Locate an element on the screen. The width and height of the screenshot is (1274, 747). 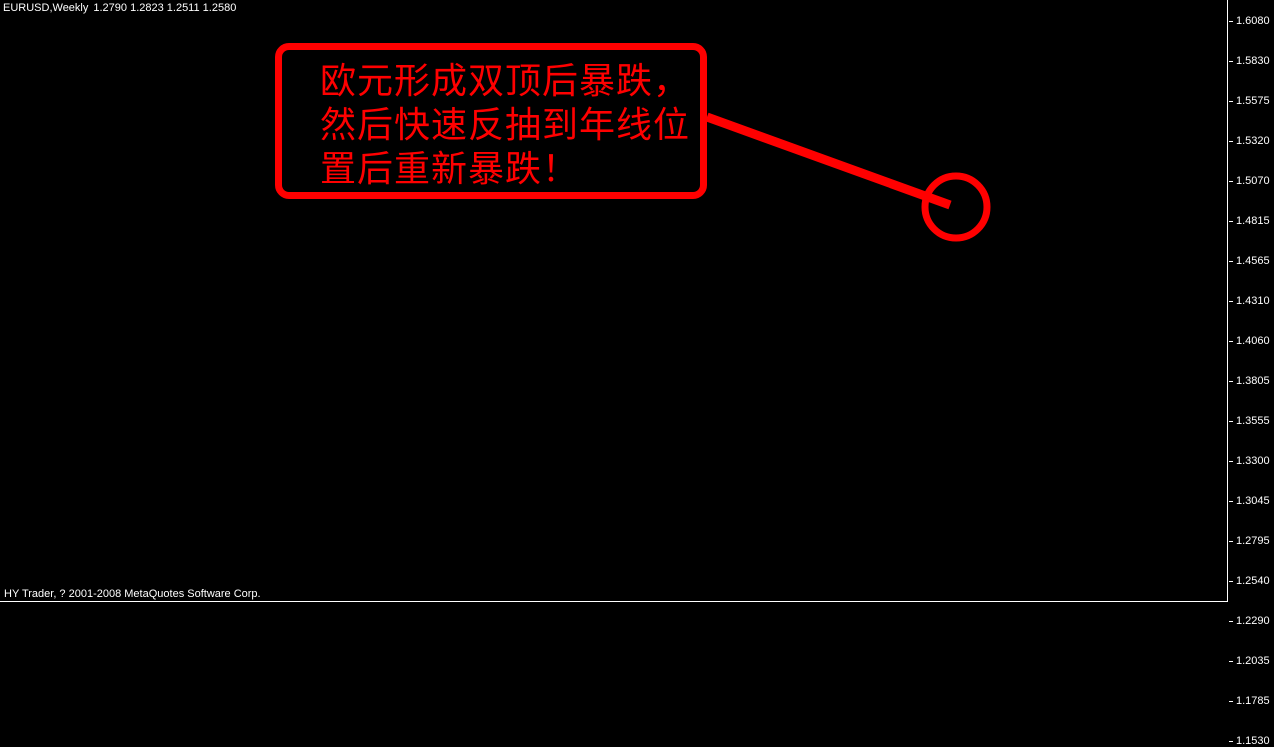
price-tick-label: 1.2035 is located at coordinates (1253, 661).